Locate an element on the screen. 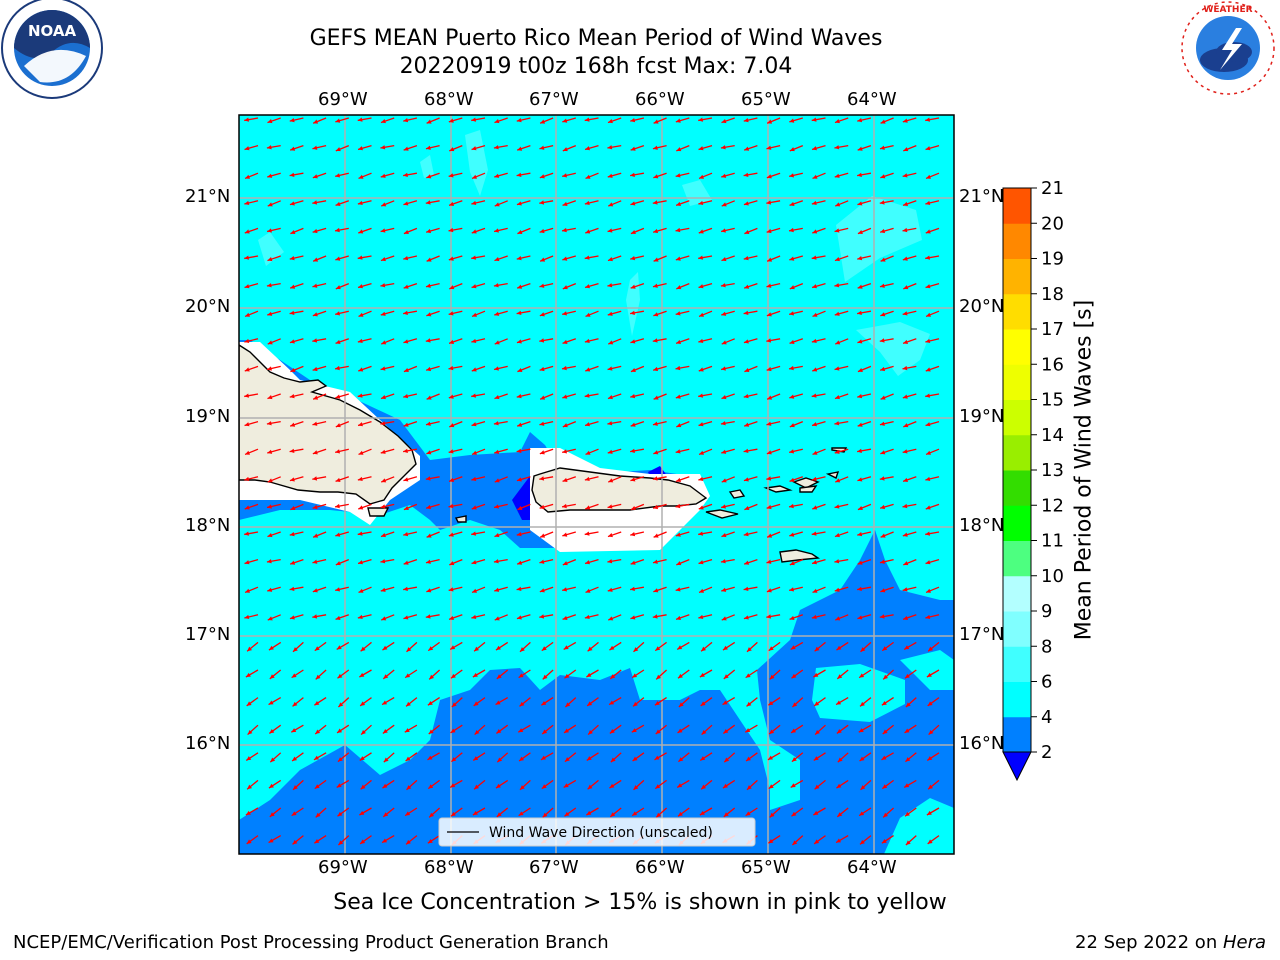  colorbar-tick-label: 14 is located at coordinates (1052, 435).